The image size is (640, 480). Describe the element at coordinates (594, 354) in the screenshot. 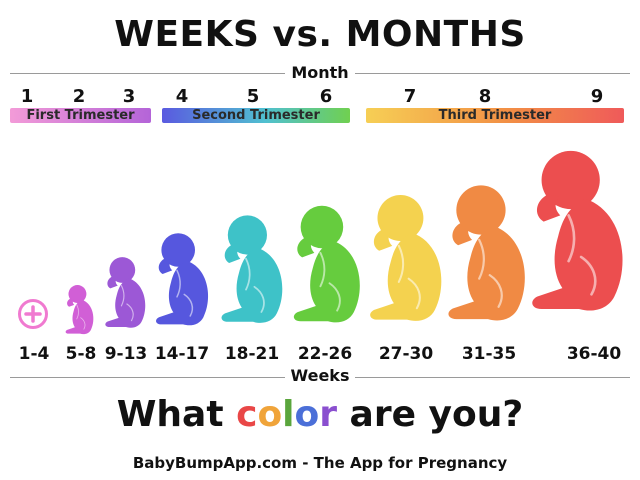

I see `week-label-36-40: 36-40` at that location.